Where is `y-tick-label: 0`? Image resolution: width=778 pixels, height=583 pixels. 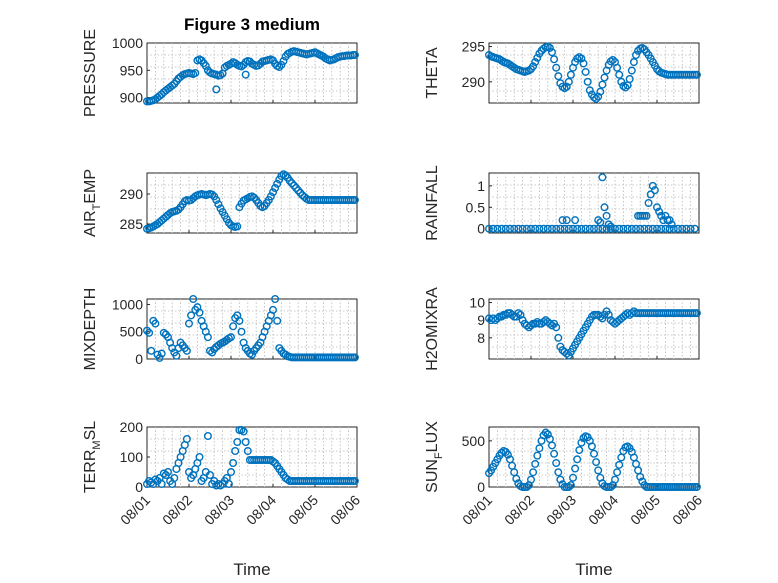
y-tick-label: 0 is located at coordinates (481, 229).